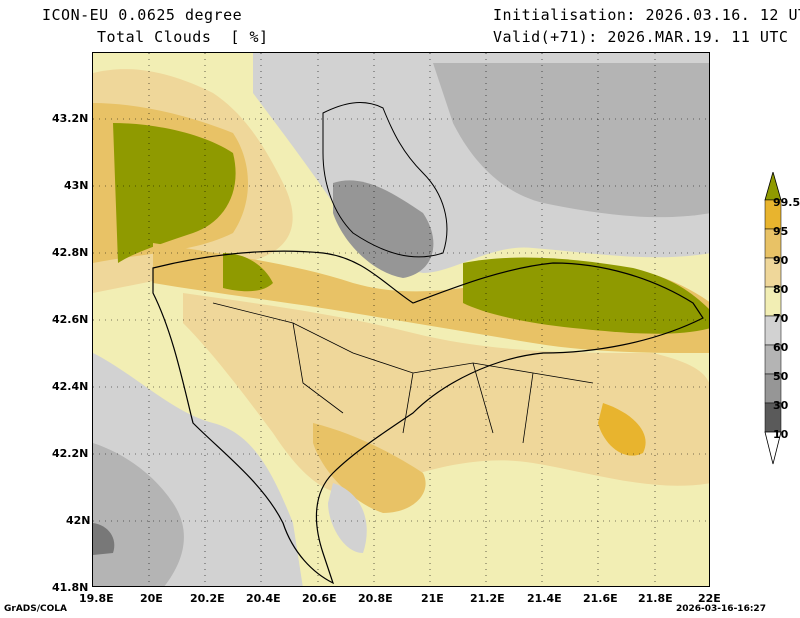 This screenshot has height=618, width=800. Describe the element at coordinates (151, 598) in the screenshot. I see `lon-label: 20E` at that location.